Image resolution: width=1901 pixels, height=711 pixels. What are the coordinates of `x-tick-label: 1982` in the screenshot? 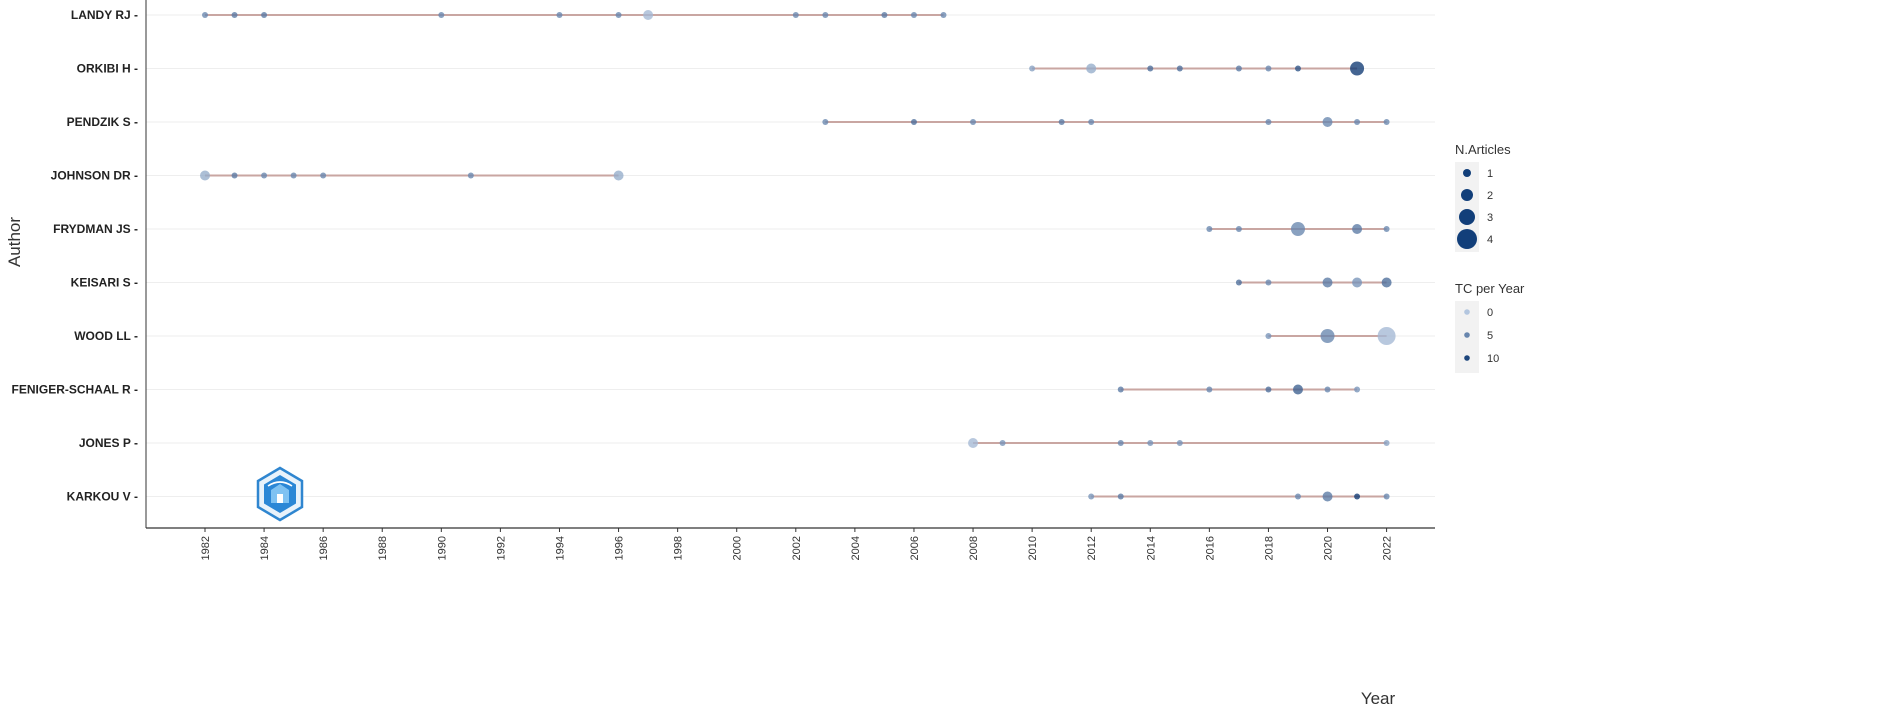 It's located at (206, 548).